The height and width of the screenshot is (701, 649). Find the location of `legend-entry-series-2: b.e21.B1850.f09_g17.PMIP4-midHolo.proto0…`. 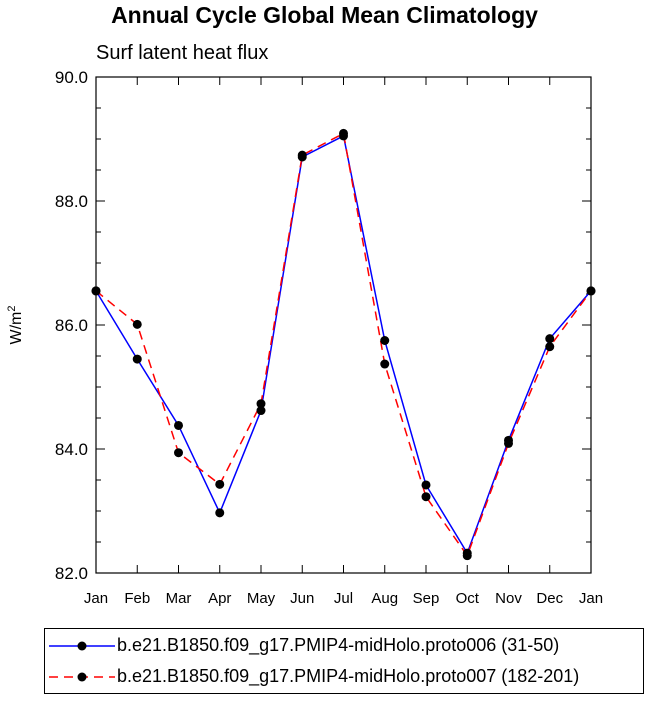

legend-entry-series-2: b.e21.B1850.f09_g17.PMIP4-midHolo.proto0… is located at coordinates (344, 677).